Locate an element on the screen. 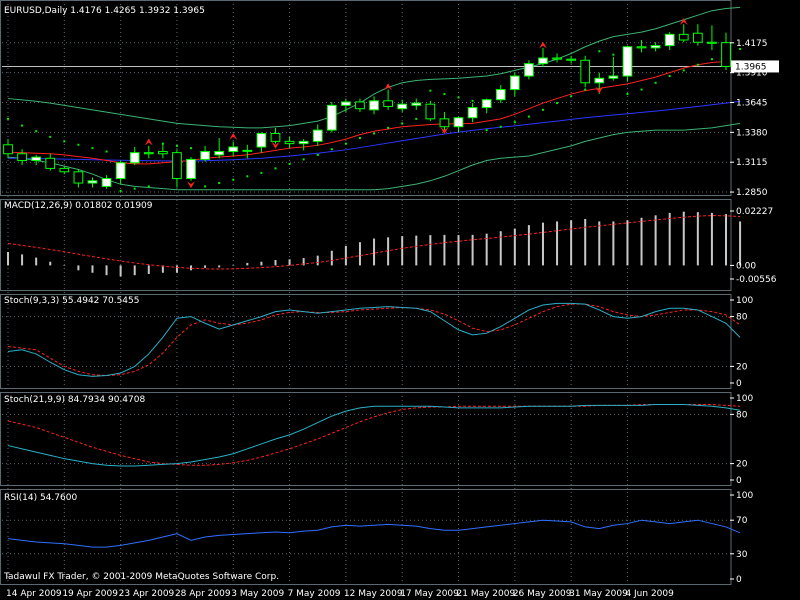 The height and width of the screenshot is (600, 800). current-price-label: 1.3965 is located at coordinates (751, 67).